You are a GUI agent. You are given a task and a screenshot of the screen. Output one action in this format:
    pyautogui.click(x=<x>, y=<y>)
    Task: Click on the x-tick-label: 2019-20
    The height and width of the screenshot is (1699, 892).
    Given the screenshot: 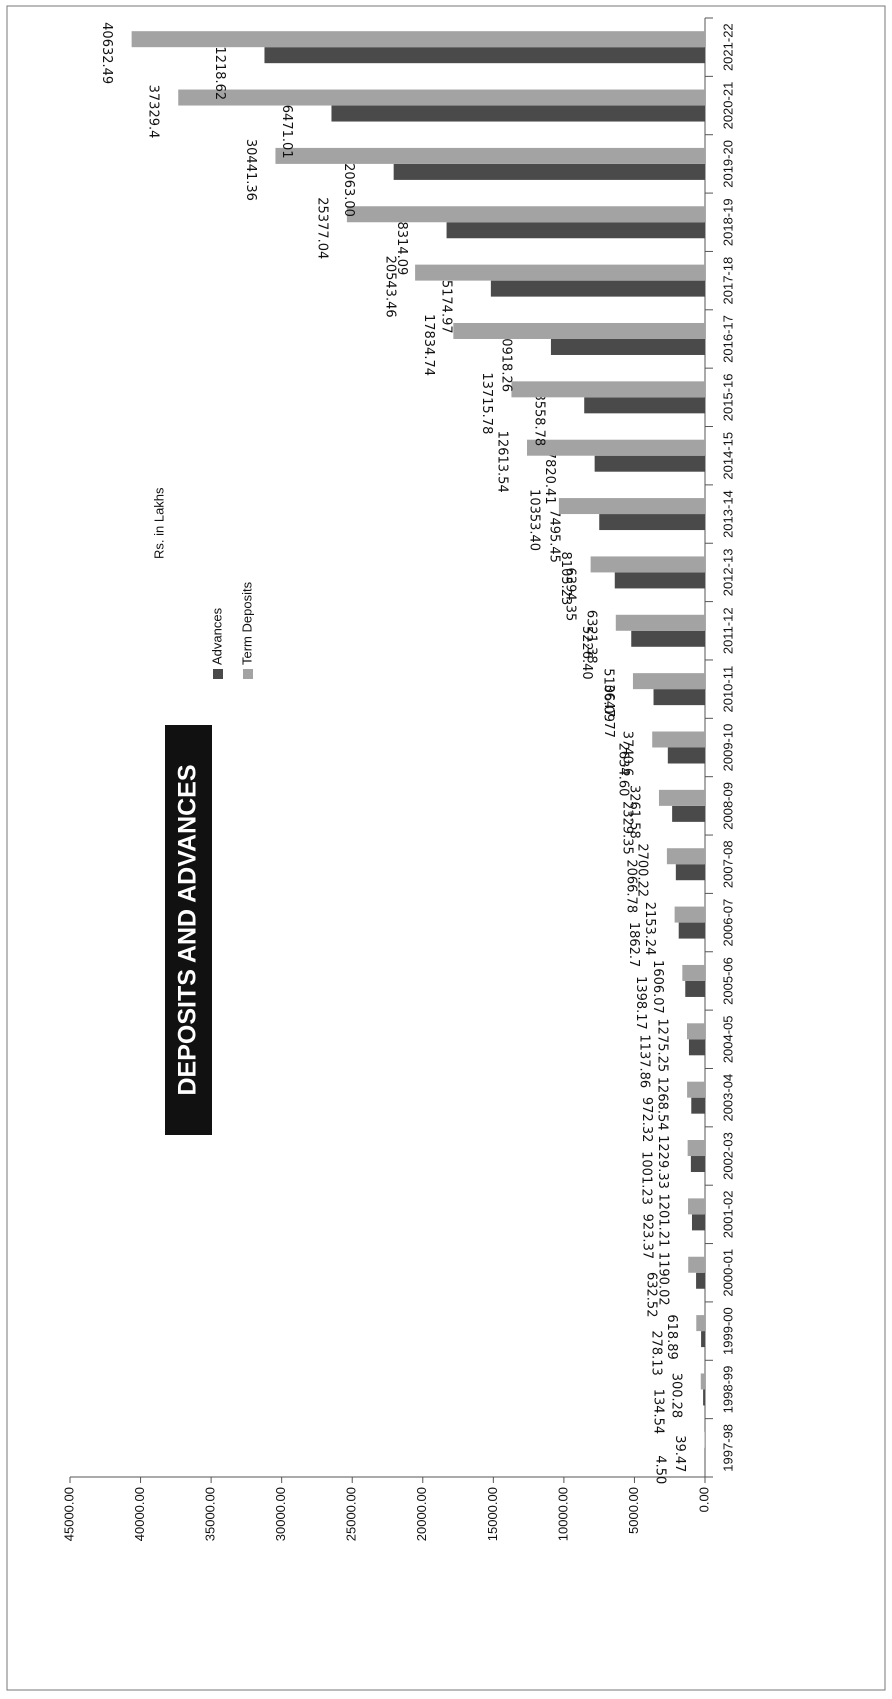 What is the action you would take?
    pyautogui.click(x=727, y=164)
    